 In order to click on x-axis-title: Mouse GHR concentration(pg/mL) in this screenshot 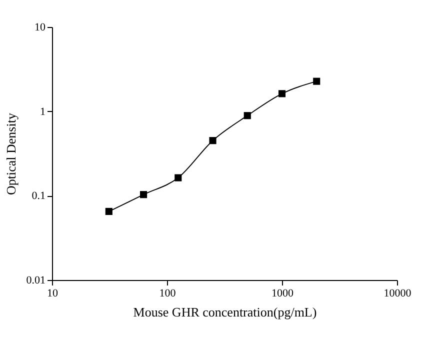, I will do `click(225, 312)`.